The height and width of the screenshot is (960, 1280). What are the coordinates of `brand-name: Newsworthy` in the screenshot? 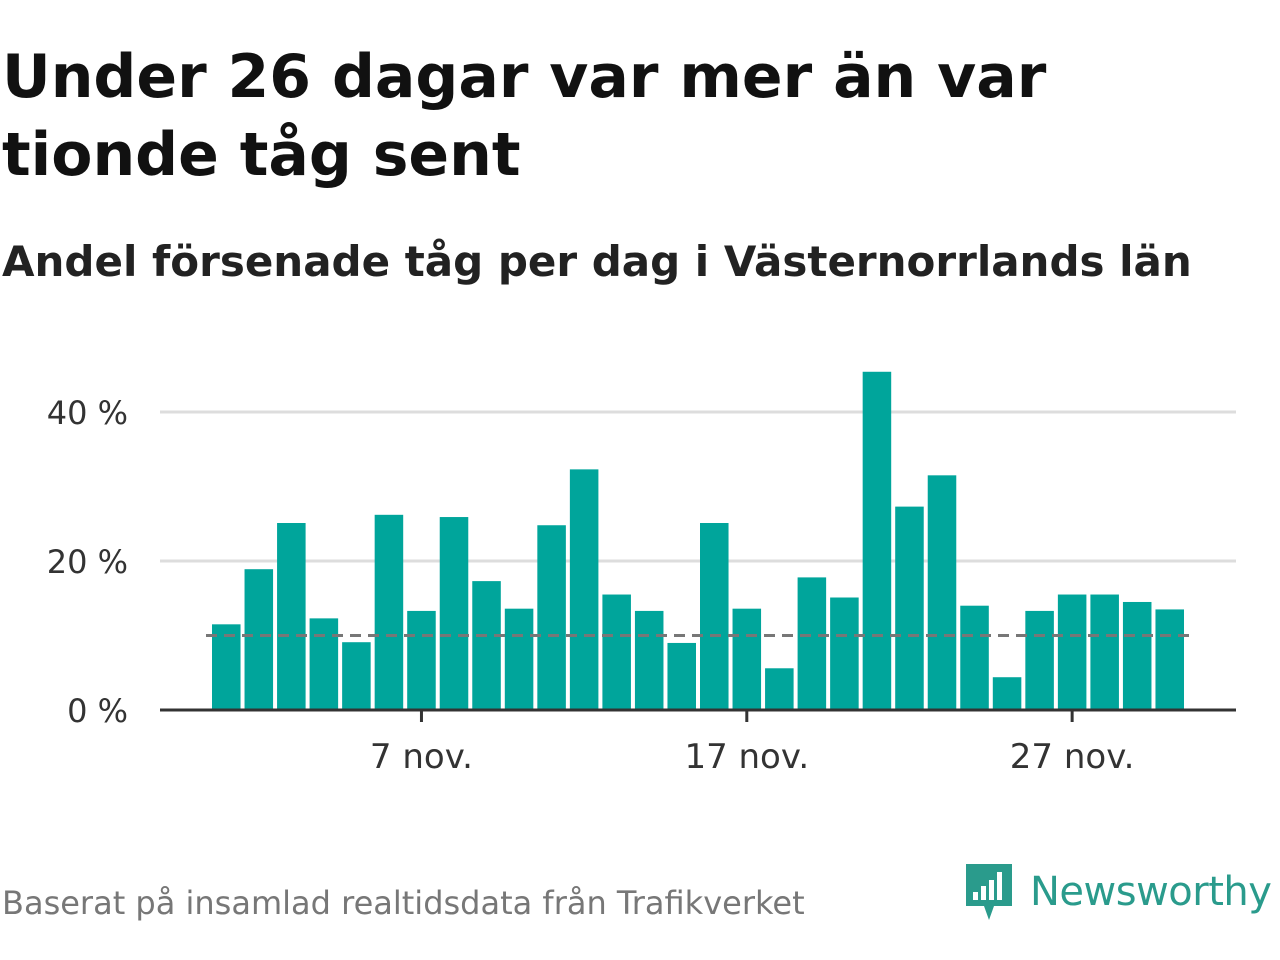 It's located at (1151, 892).